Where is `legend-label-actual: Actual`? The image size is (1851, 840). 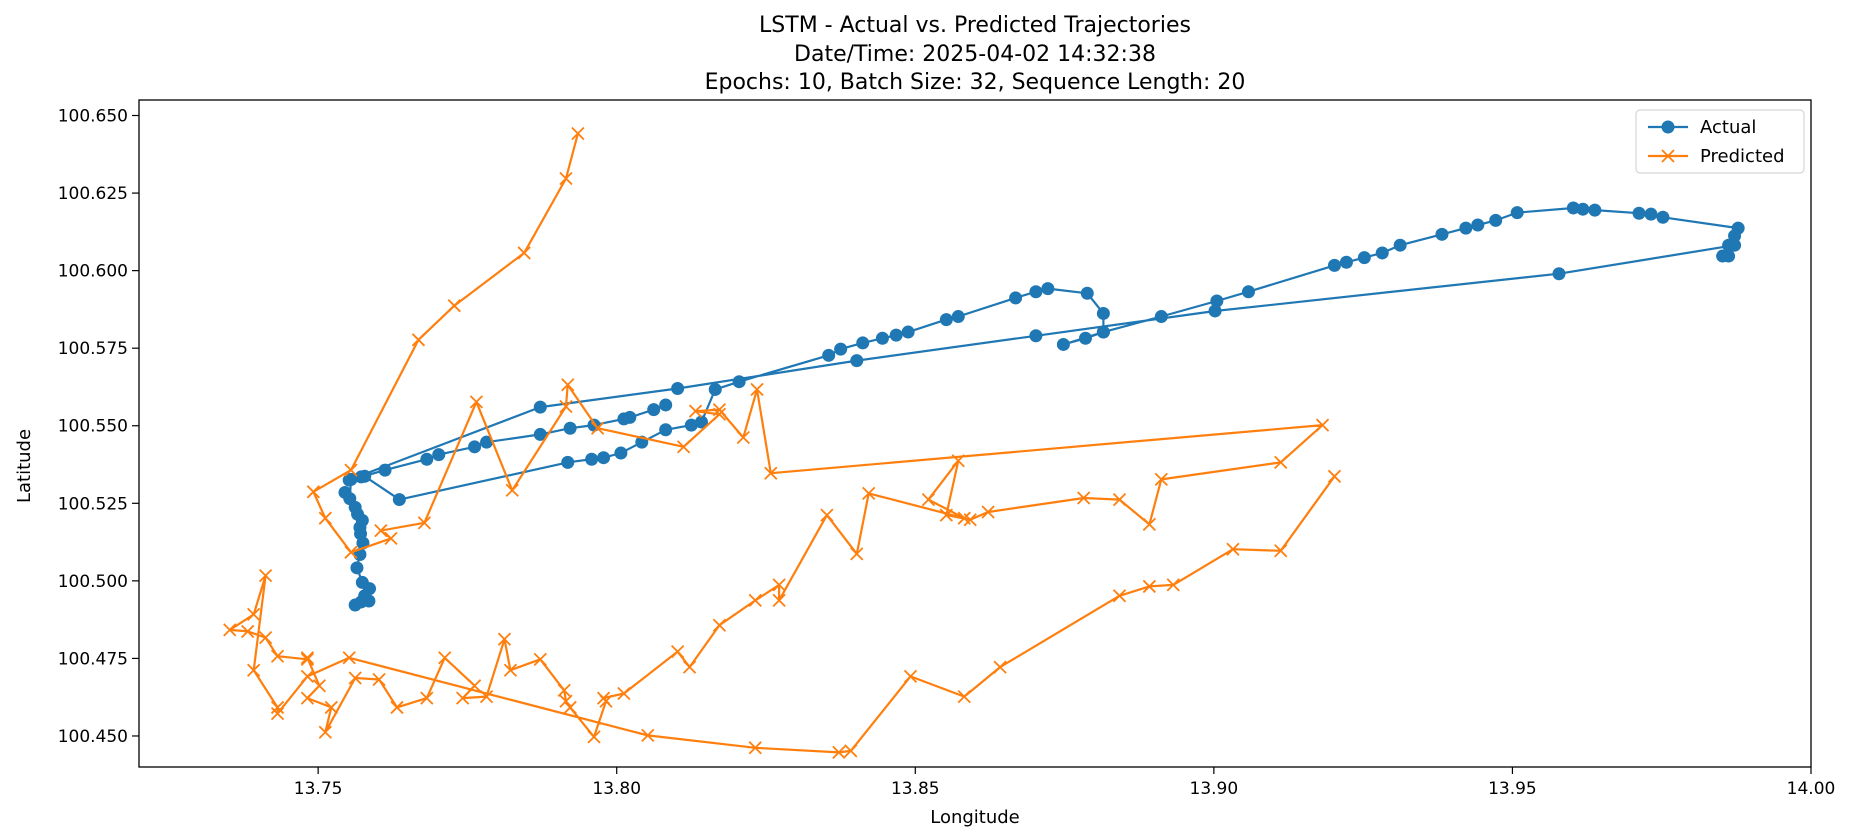
legend-label-actual: Actual is located at coordinates (1728, 127).